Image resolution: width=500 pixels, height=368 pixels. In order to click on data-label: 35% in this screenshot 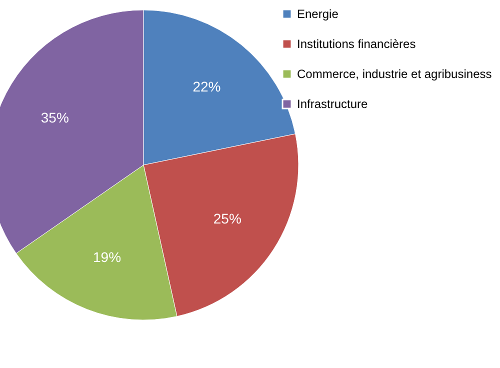, I will do `click(54, 118)`.